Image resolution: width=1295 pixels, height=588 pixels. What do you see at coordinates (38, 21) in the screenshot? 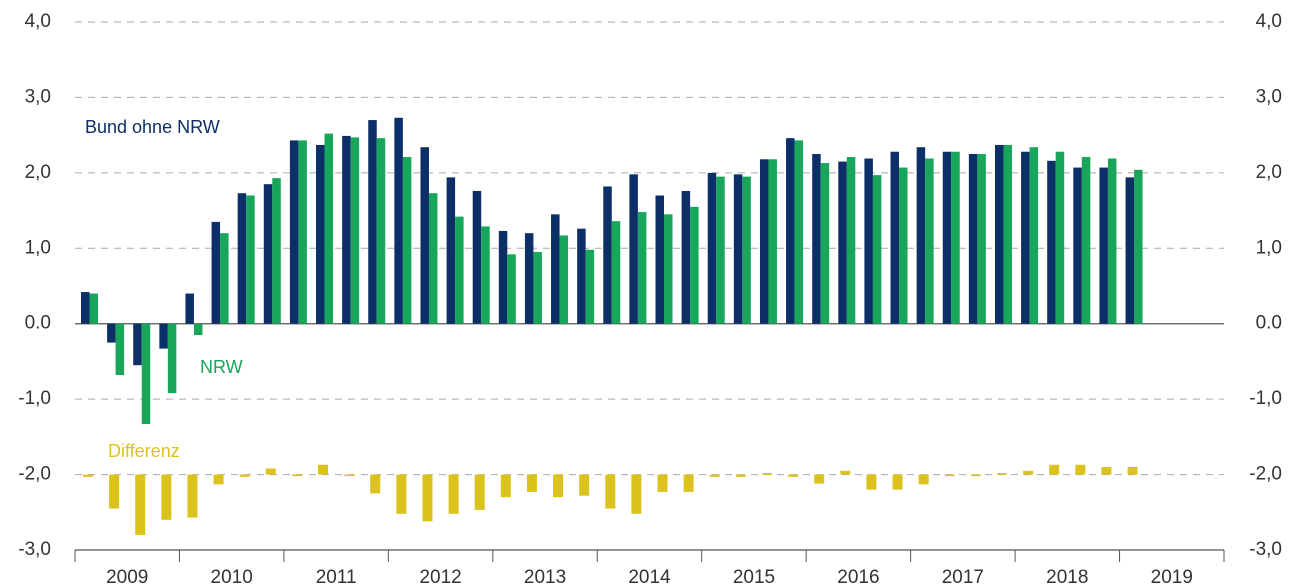
I see `y-tick-label: 4,0` at bounding box center [38, 21].